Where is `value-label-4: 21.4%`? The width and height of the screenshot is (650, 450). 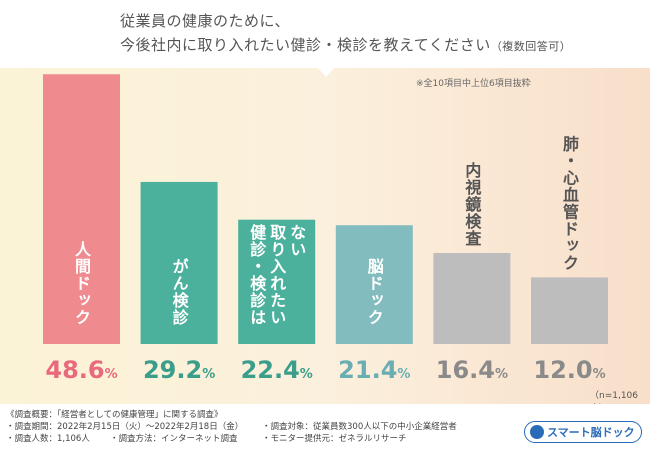 value-label-4: 21.4% is located at coordinates (374, 370).